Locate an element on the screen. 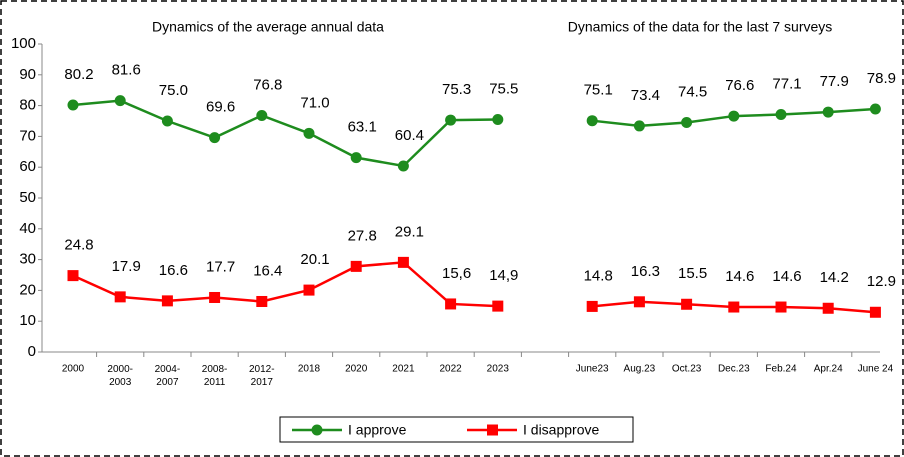 Image resolution: width=904 pixels, height=457 pixels. data-label: 16.6 is located at coordinates (173, 270).